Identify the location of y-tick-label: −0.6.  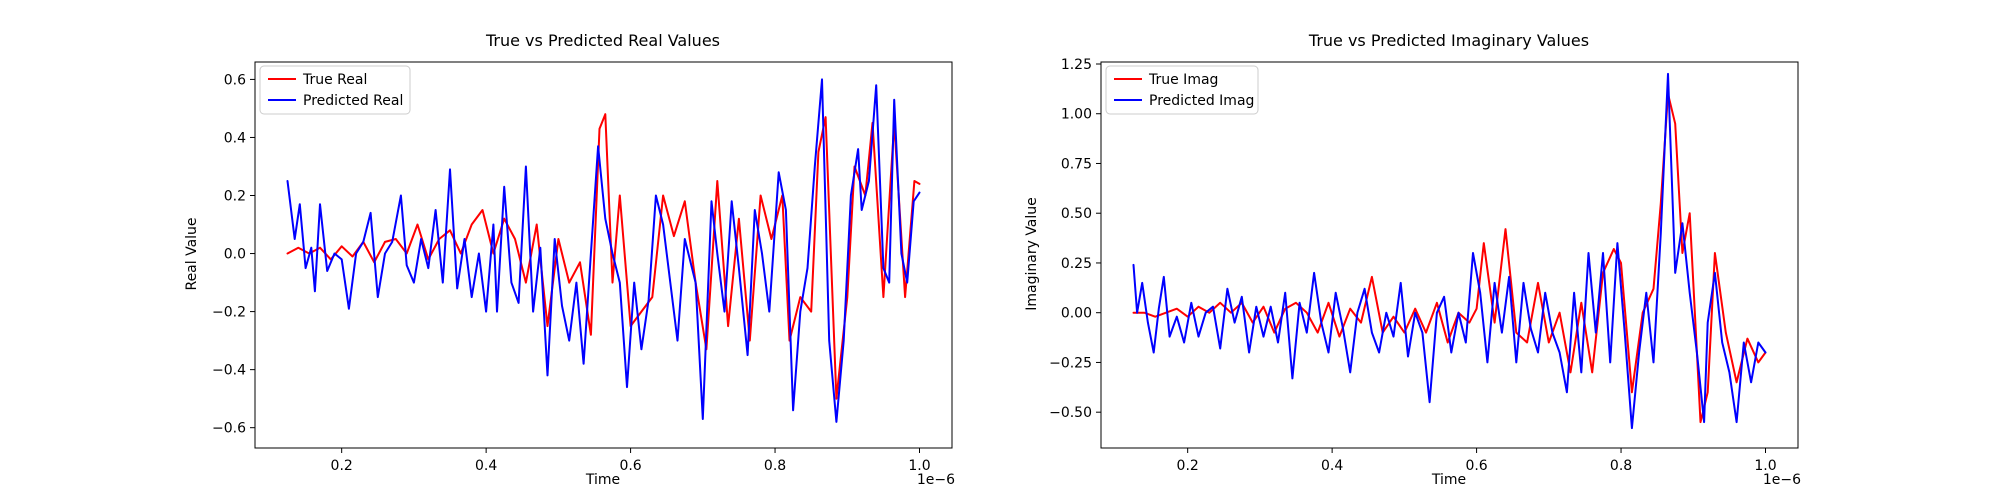
(229, 429).